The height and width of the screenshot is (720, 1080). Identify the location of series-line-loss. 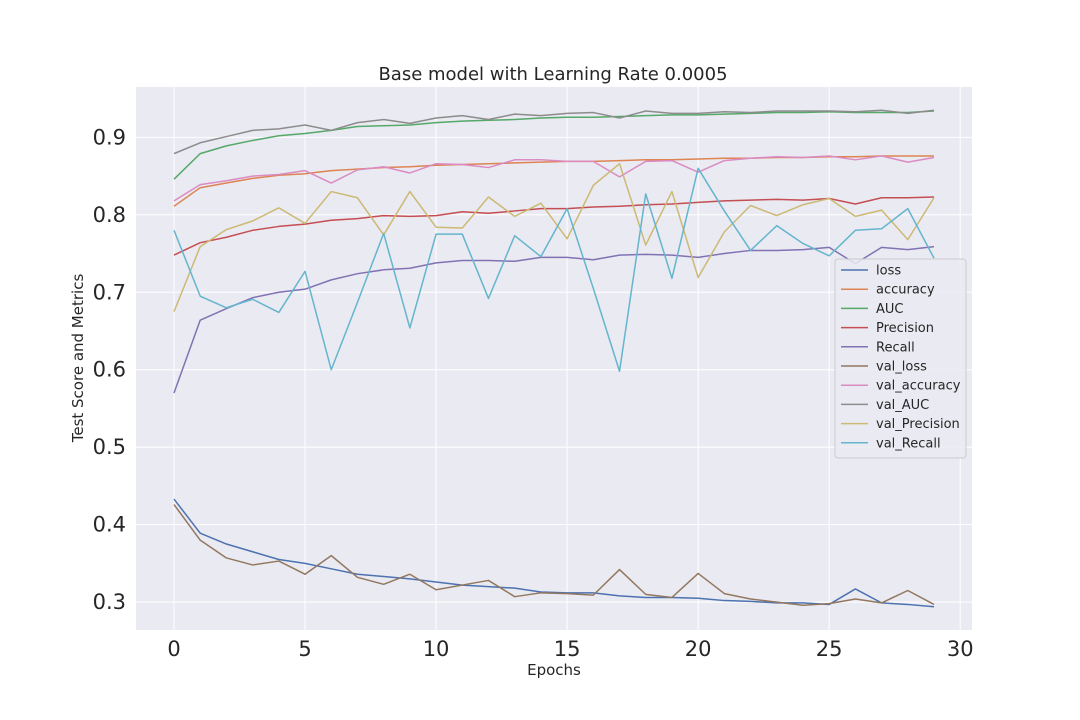
(554, 553).